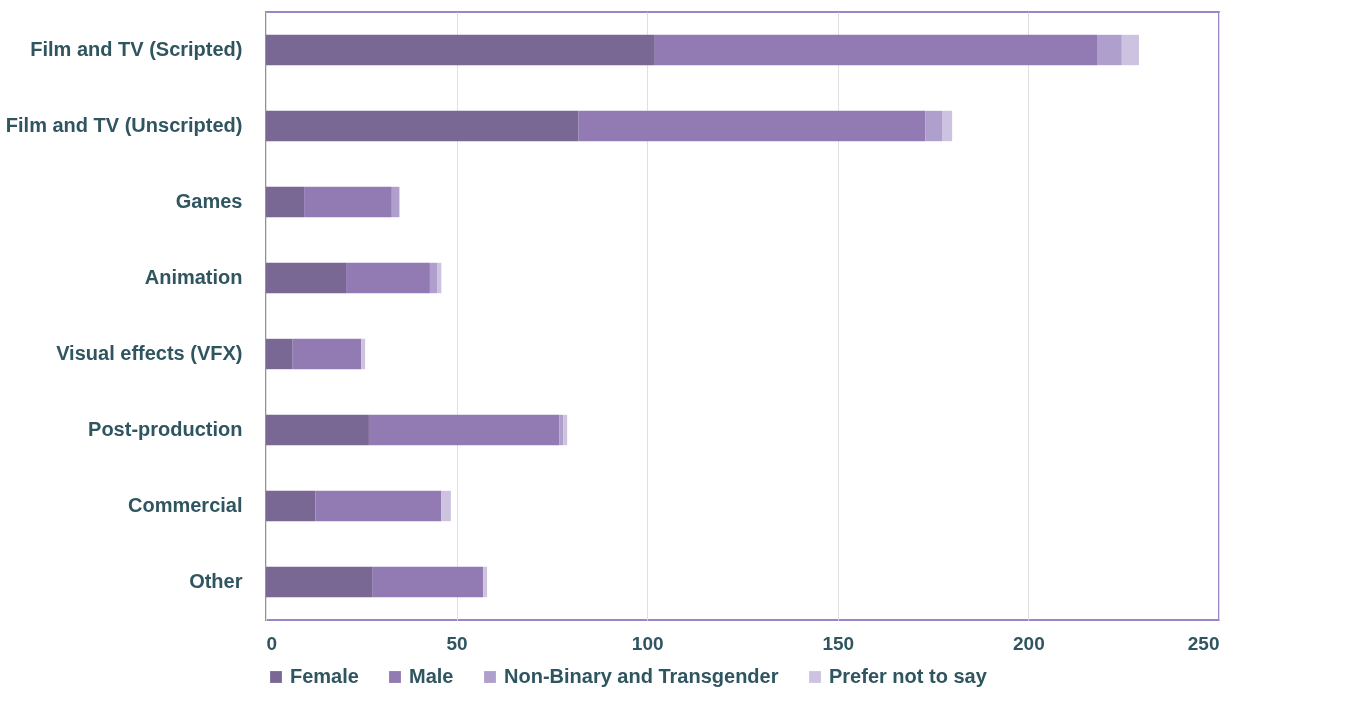 The image size is (1362, 722). I want to click on legend-label: Non-Binary and Transgender, so click(641, 676).